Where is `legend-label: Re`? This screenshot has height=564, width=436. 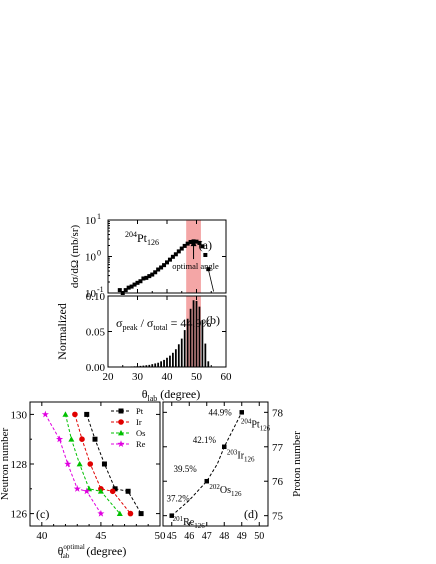 legend-label: Re is located at coordinates (141, 444).